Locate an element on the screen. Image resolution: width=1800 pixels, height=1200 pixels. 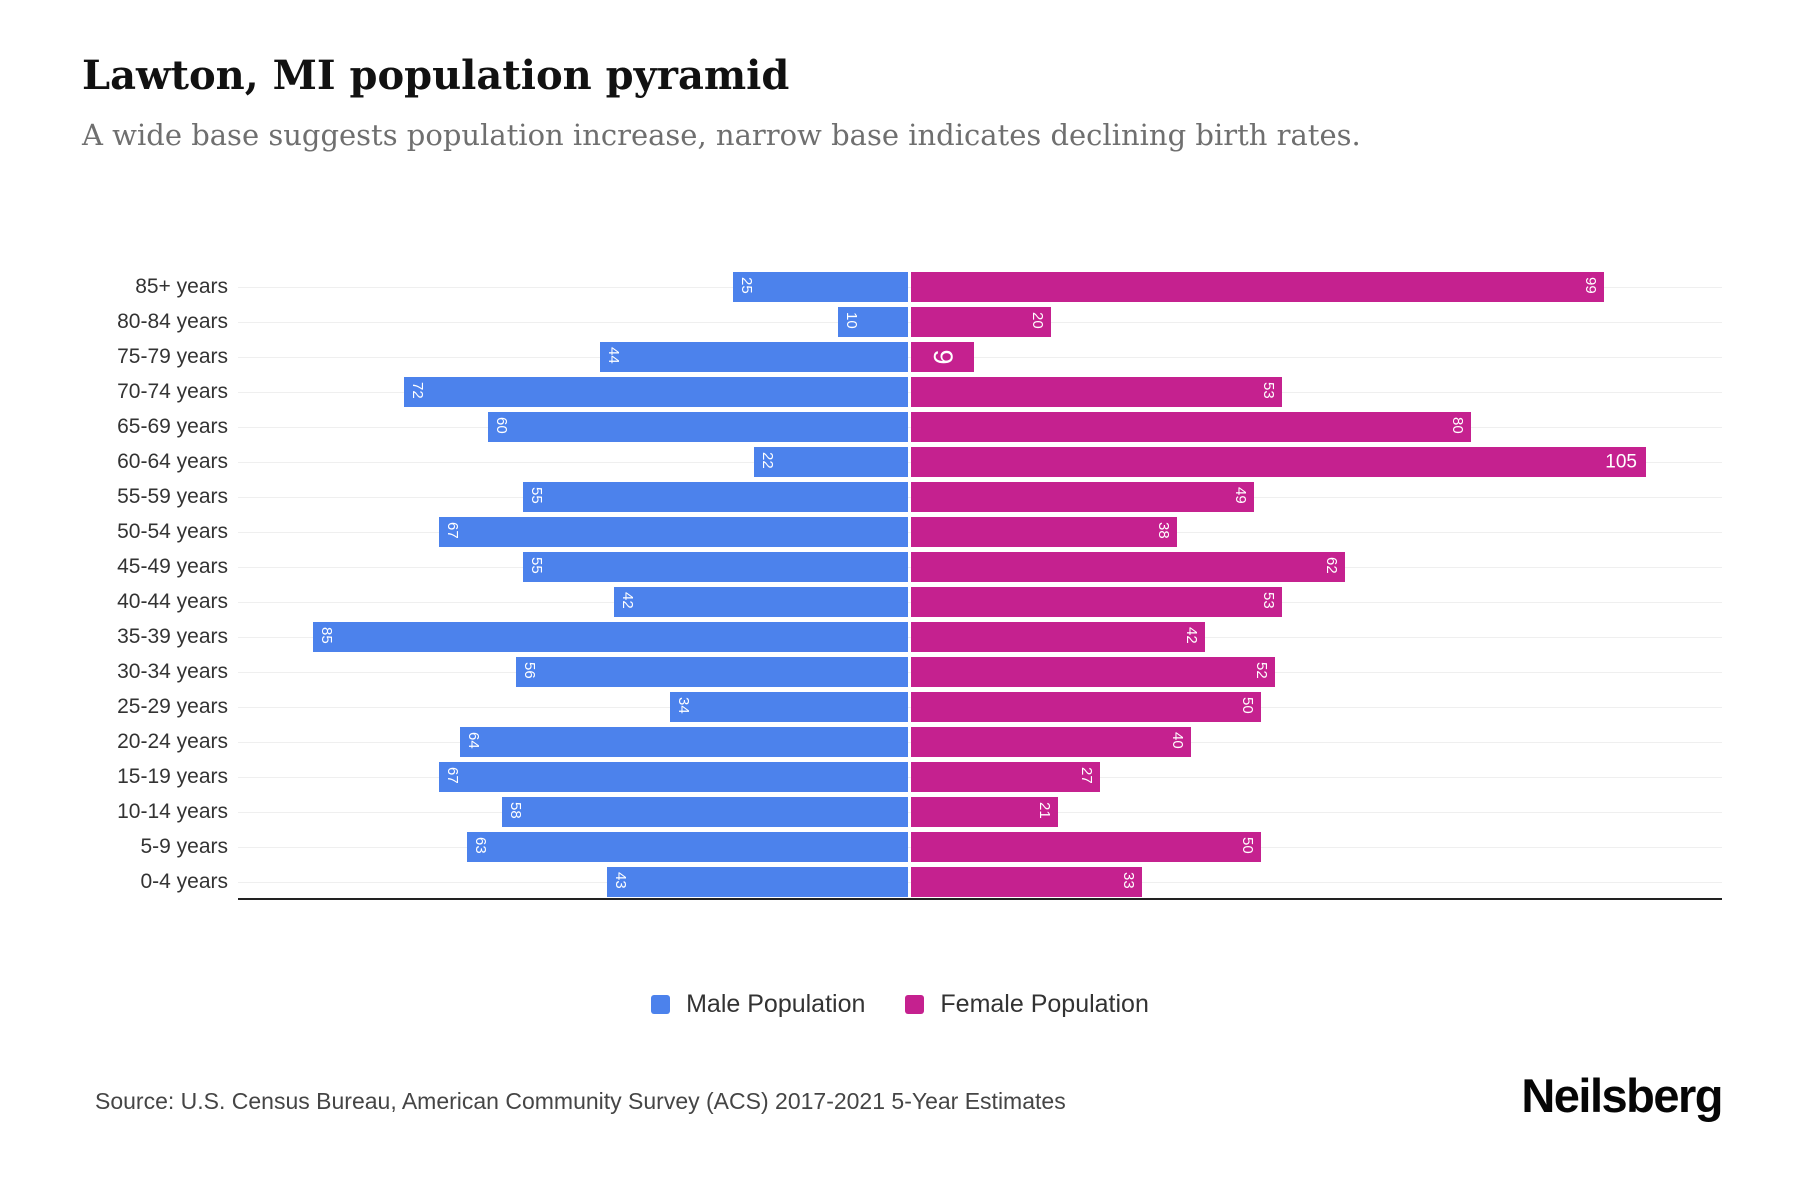
legend-label-male: Male Population is located at coordinates (776, 1004).